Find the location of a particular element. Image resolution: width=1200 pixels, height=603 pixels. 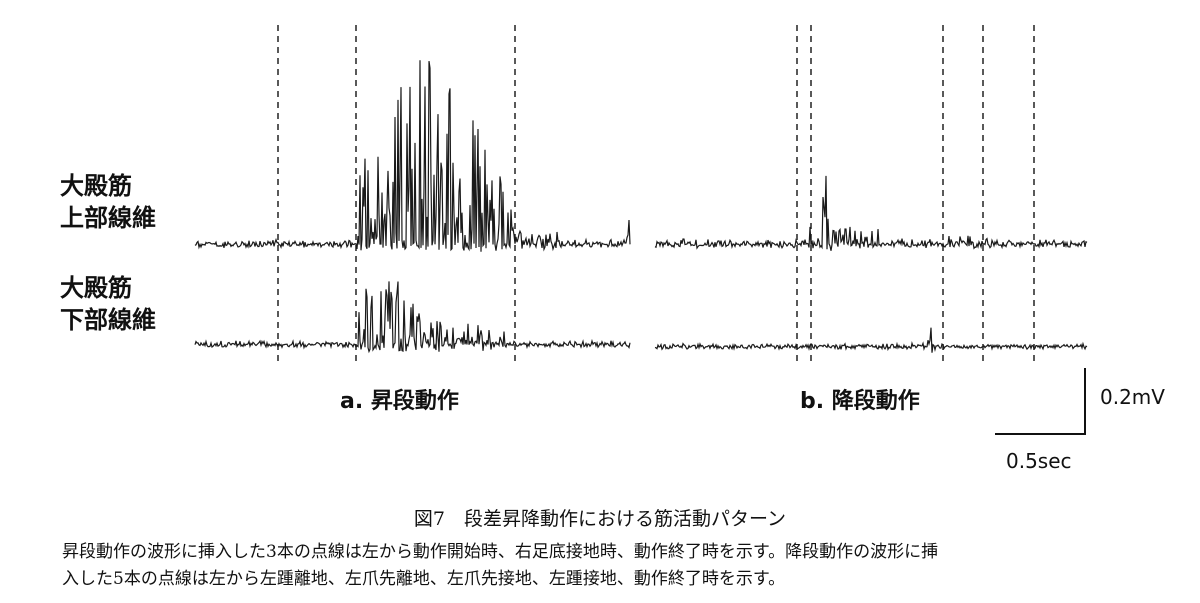

caption-title: 図7 段差昇降動作における筋活動パターン is located at coordinates (600, 519).